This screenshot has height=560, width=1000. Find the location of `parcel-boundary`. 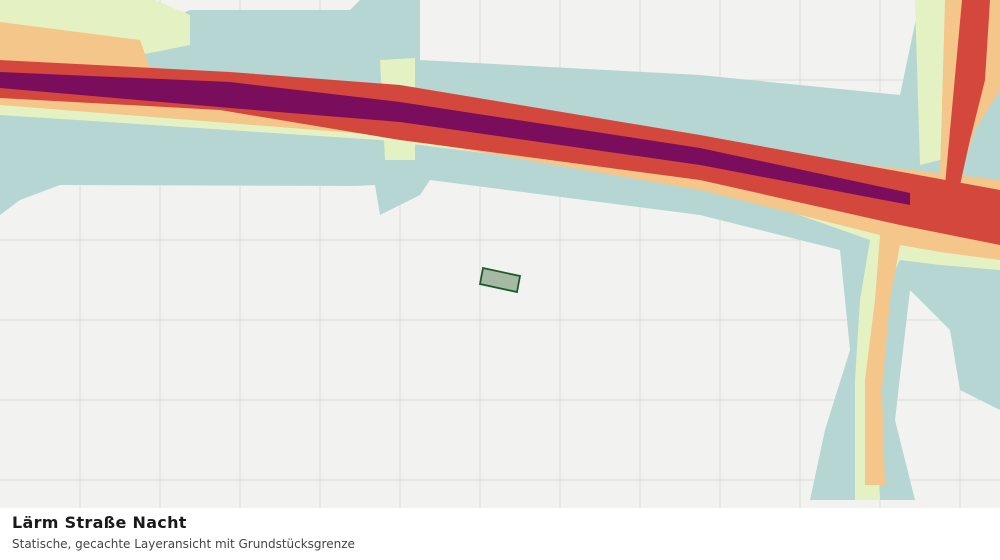

parcel-boundary is located at coordinates (500, 280).